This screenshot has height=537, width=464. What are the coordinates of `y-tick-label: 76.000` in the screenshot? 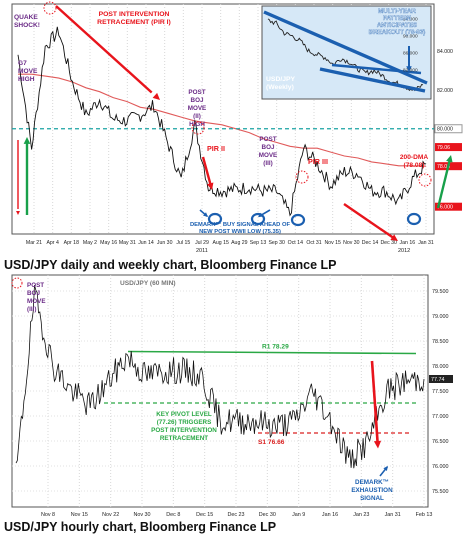 It's located at (440, 467).